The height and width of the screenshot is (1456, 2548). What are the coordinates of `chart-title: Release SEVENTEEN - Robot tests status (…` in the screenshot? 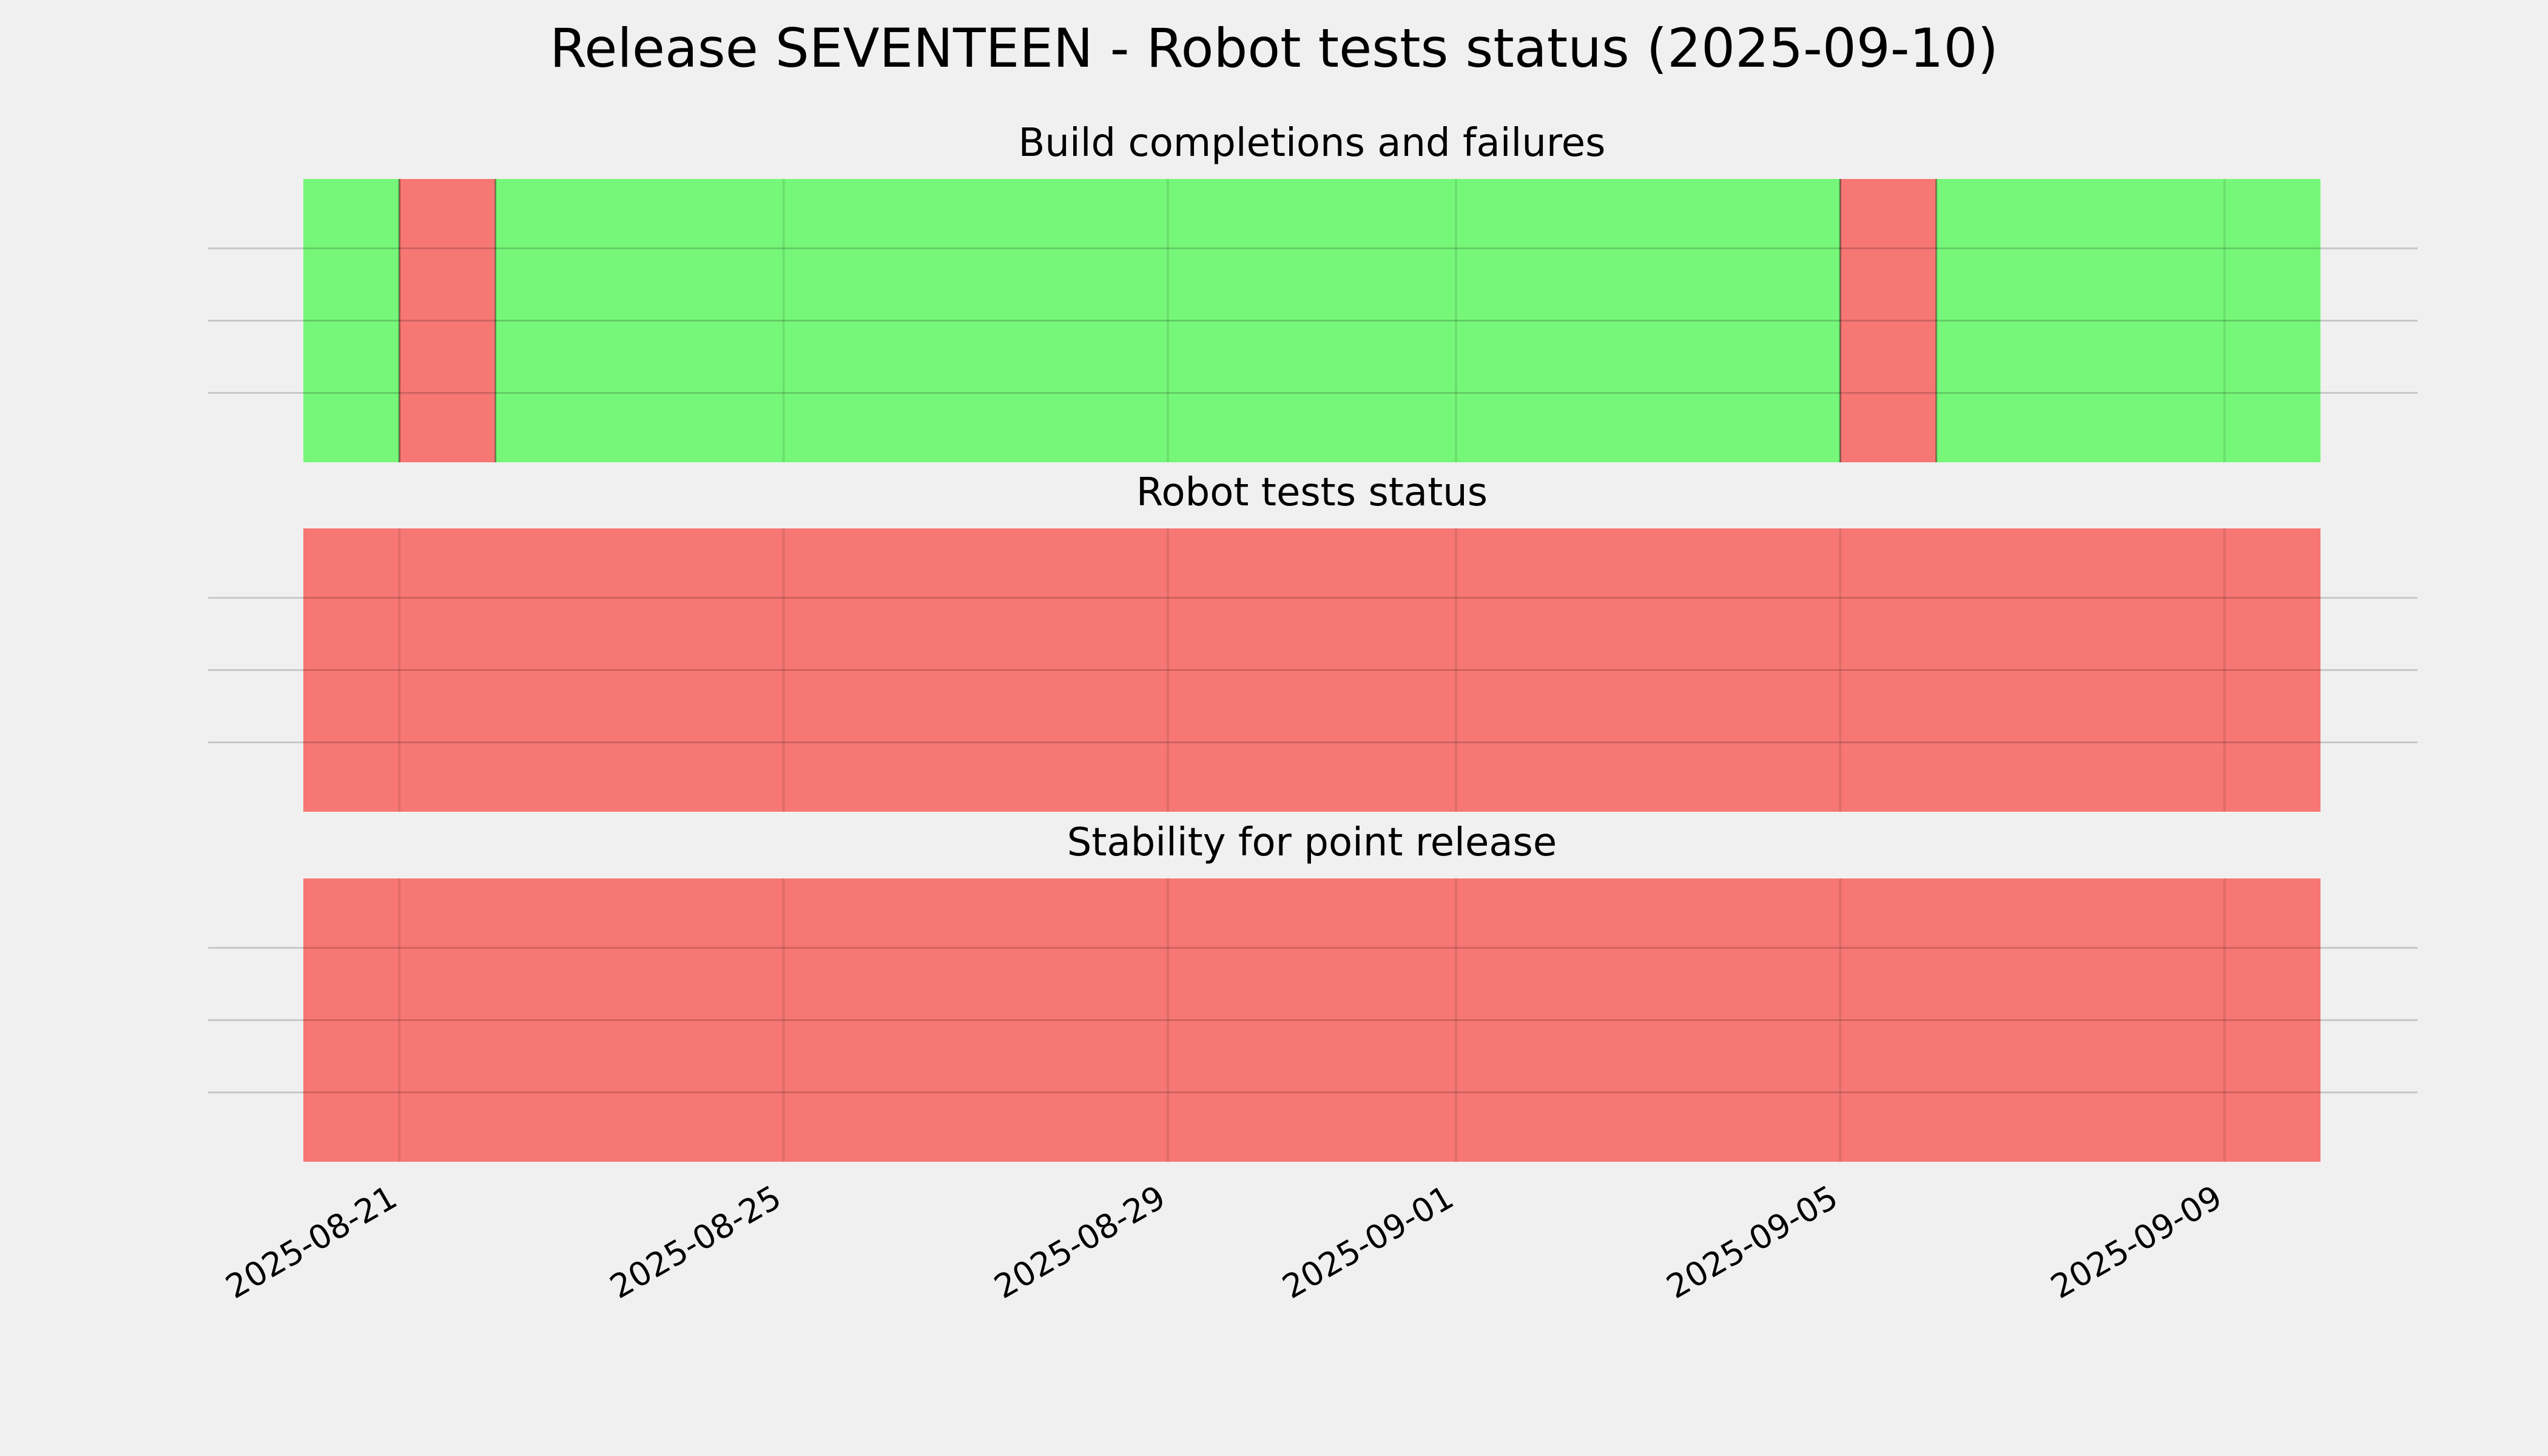 It's located at (1274, 48).